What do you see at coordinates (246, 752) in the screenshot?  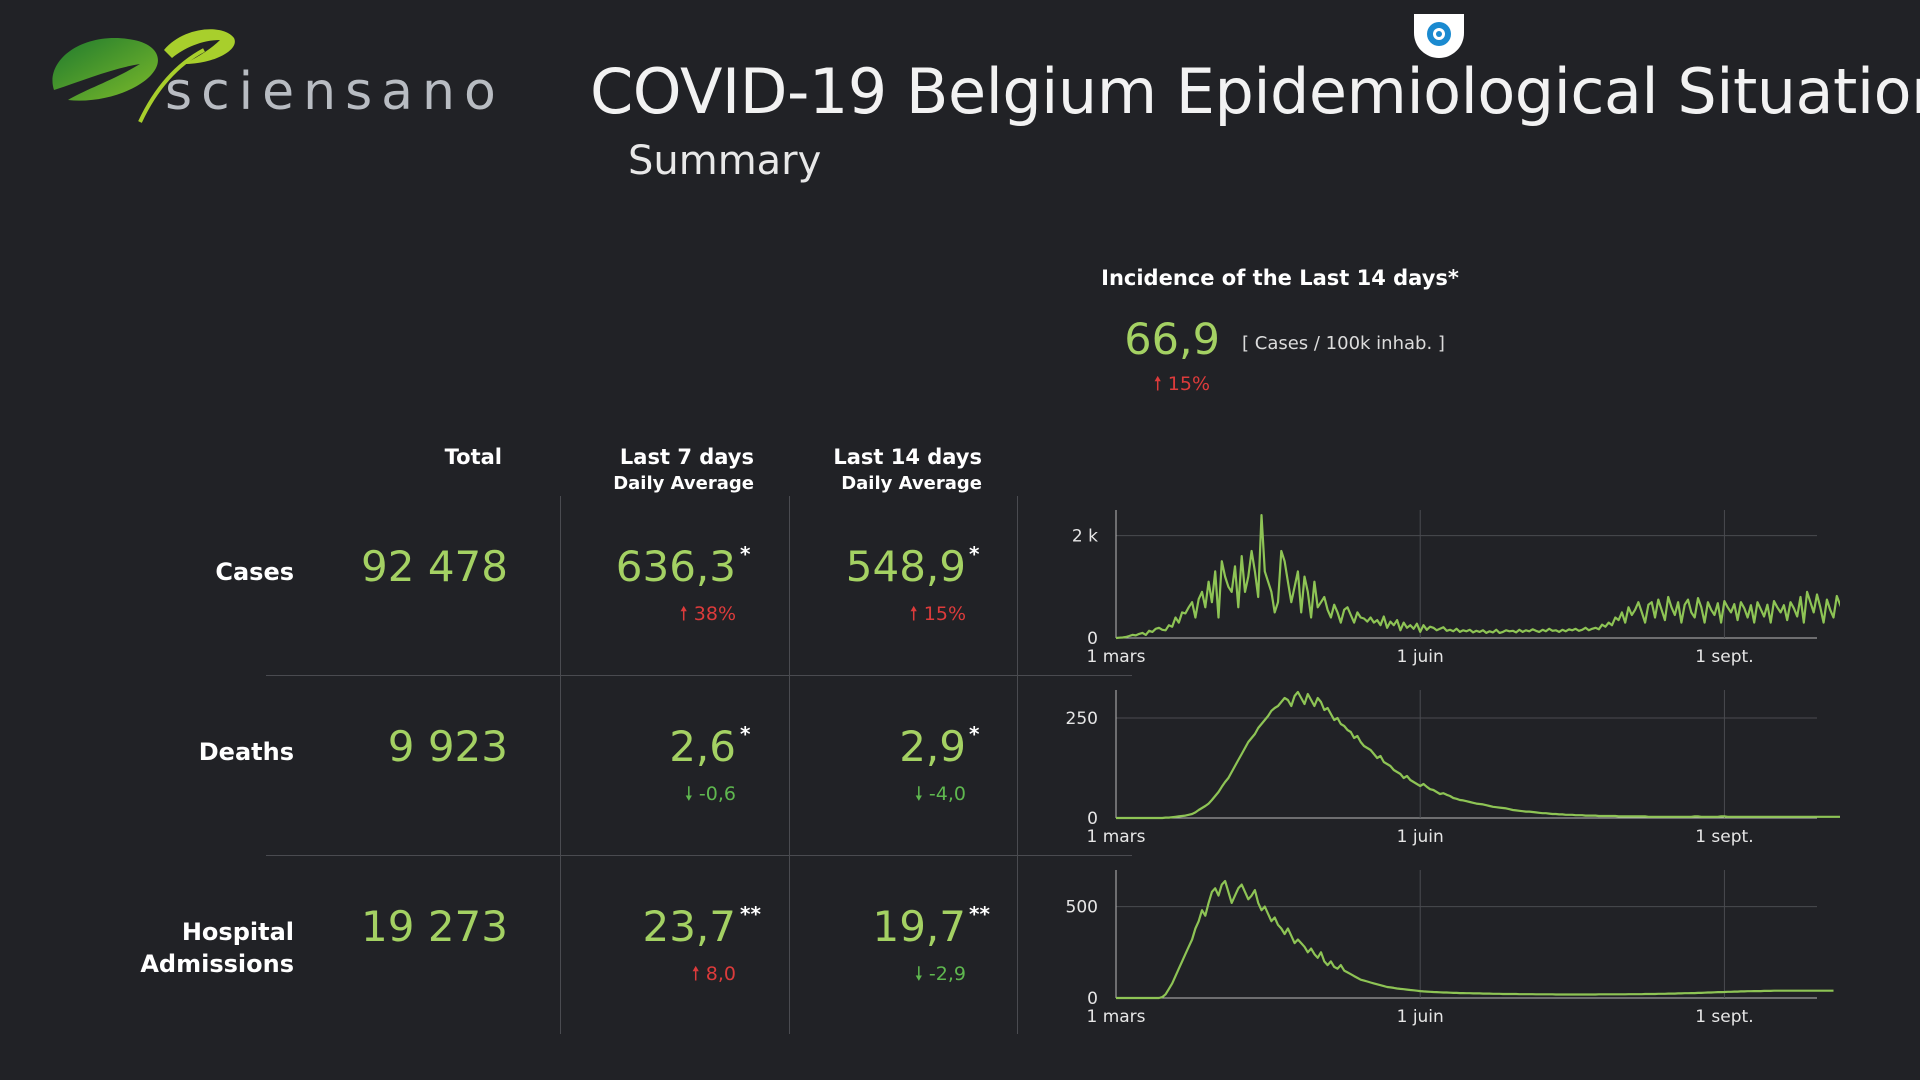 I see `row-label-deaths: Deaths` at bounding box center [246, 752].